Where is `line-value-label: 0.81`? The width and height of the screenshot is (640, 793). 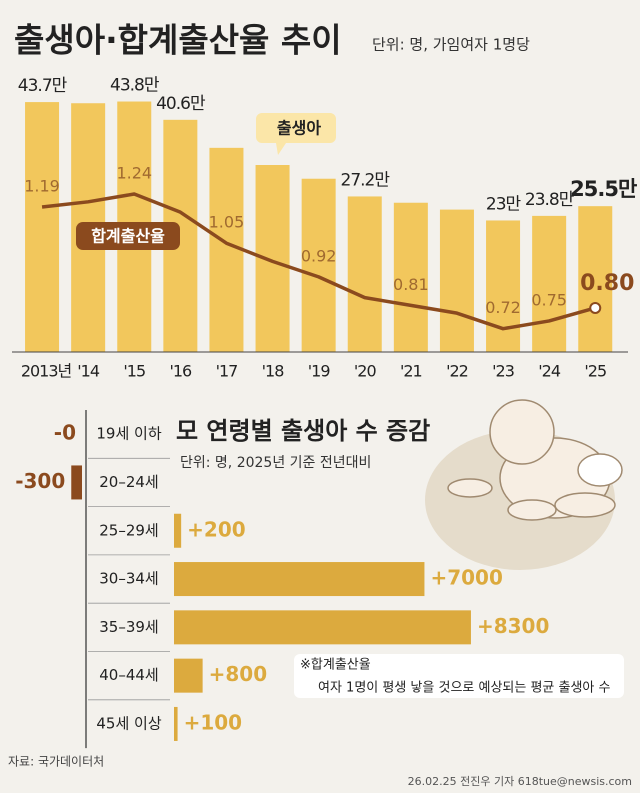
line-value-label: 0.81 is located at coordinates (411, 284).